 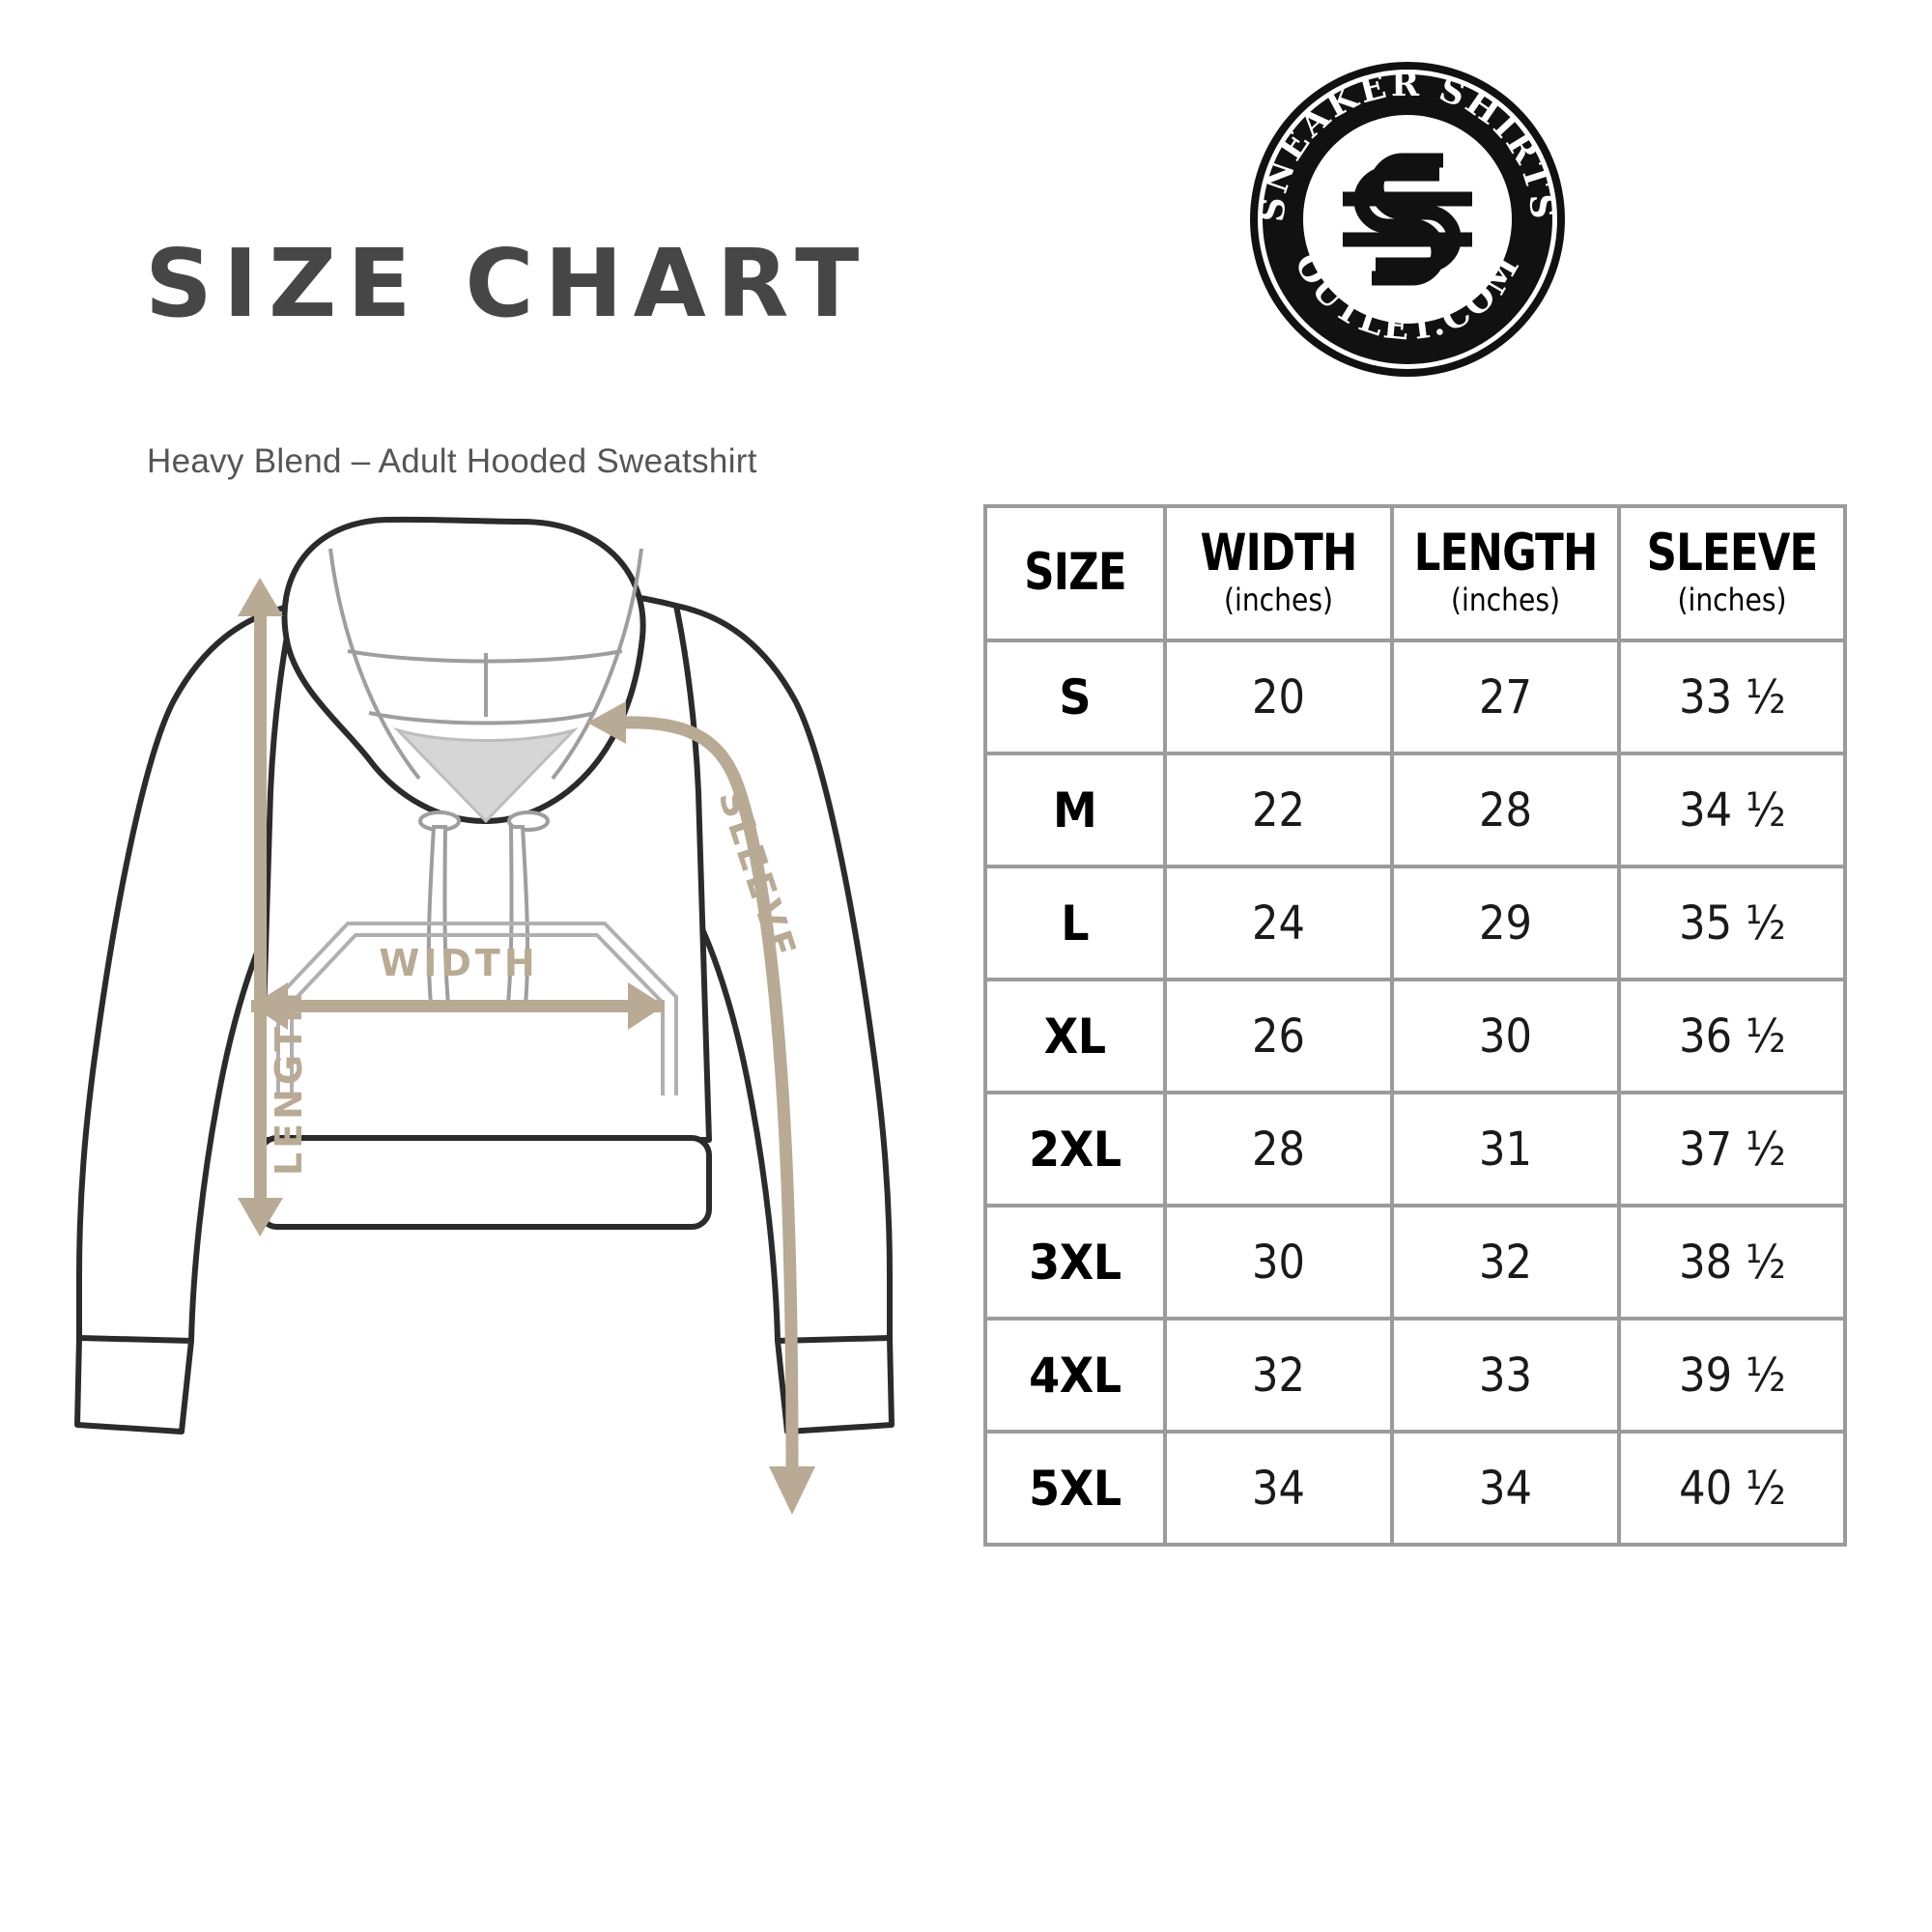 I want to click on cell-size: 3XL, so click(x=1075, y=1262).